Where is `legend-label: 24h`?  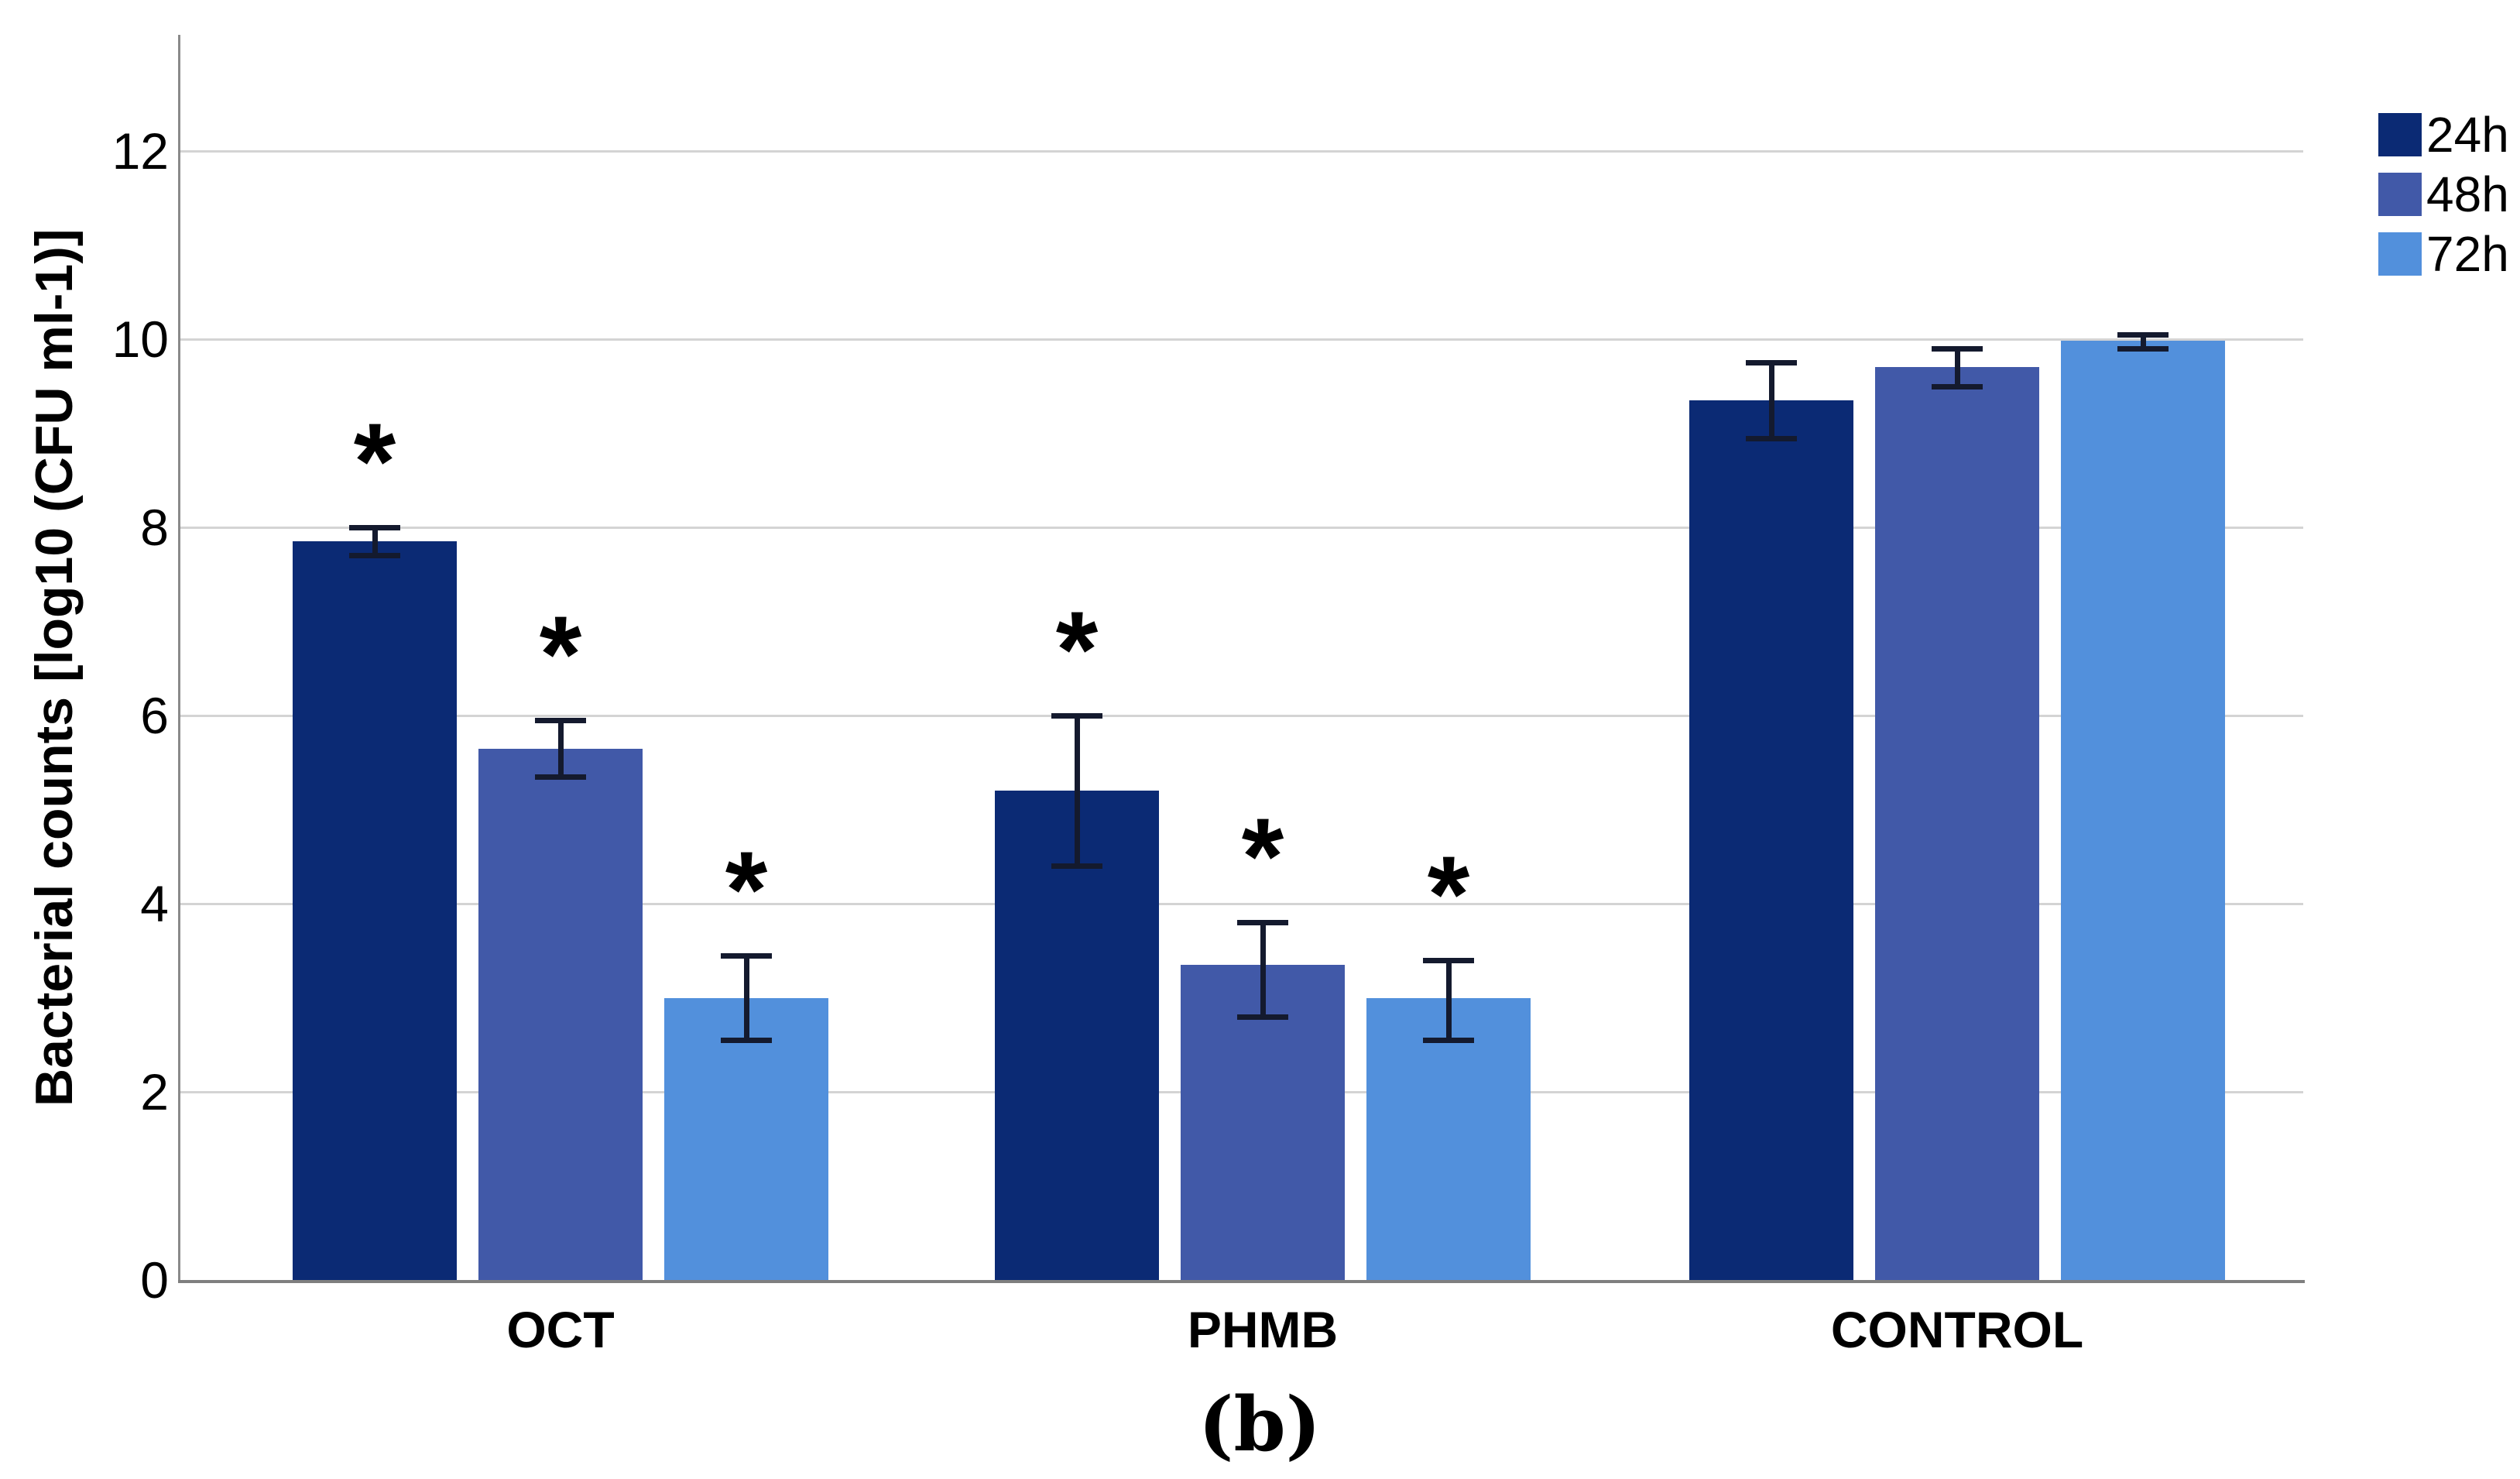 legend-label: 24h is located at coordinates (2467, 135).